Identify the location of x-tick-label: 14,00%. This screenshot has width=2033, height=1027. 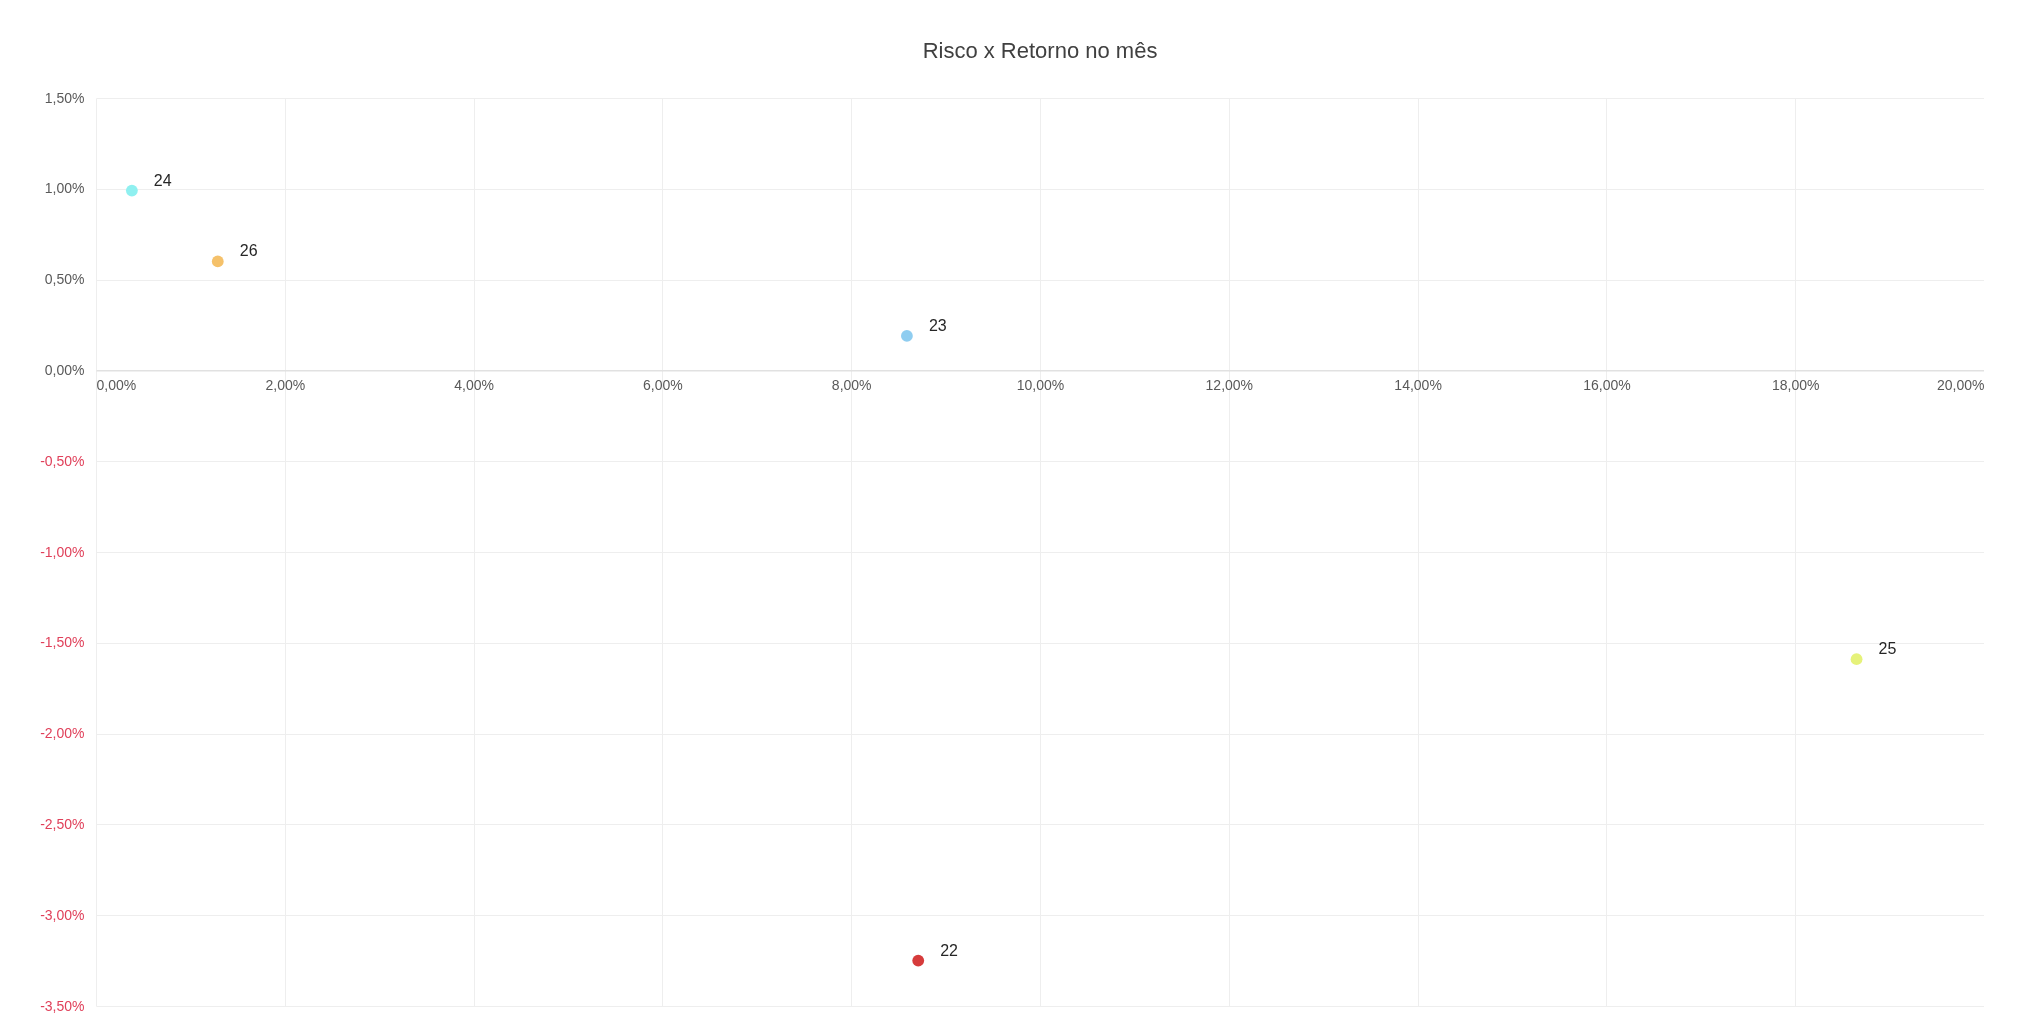
(1418, 384).